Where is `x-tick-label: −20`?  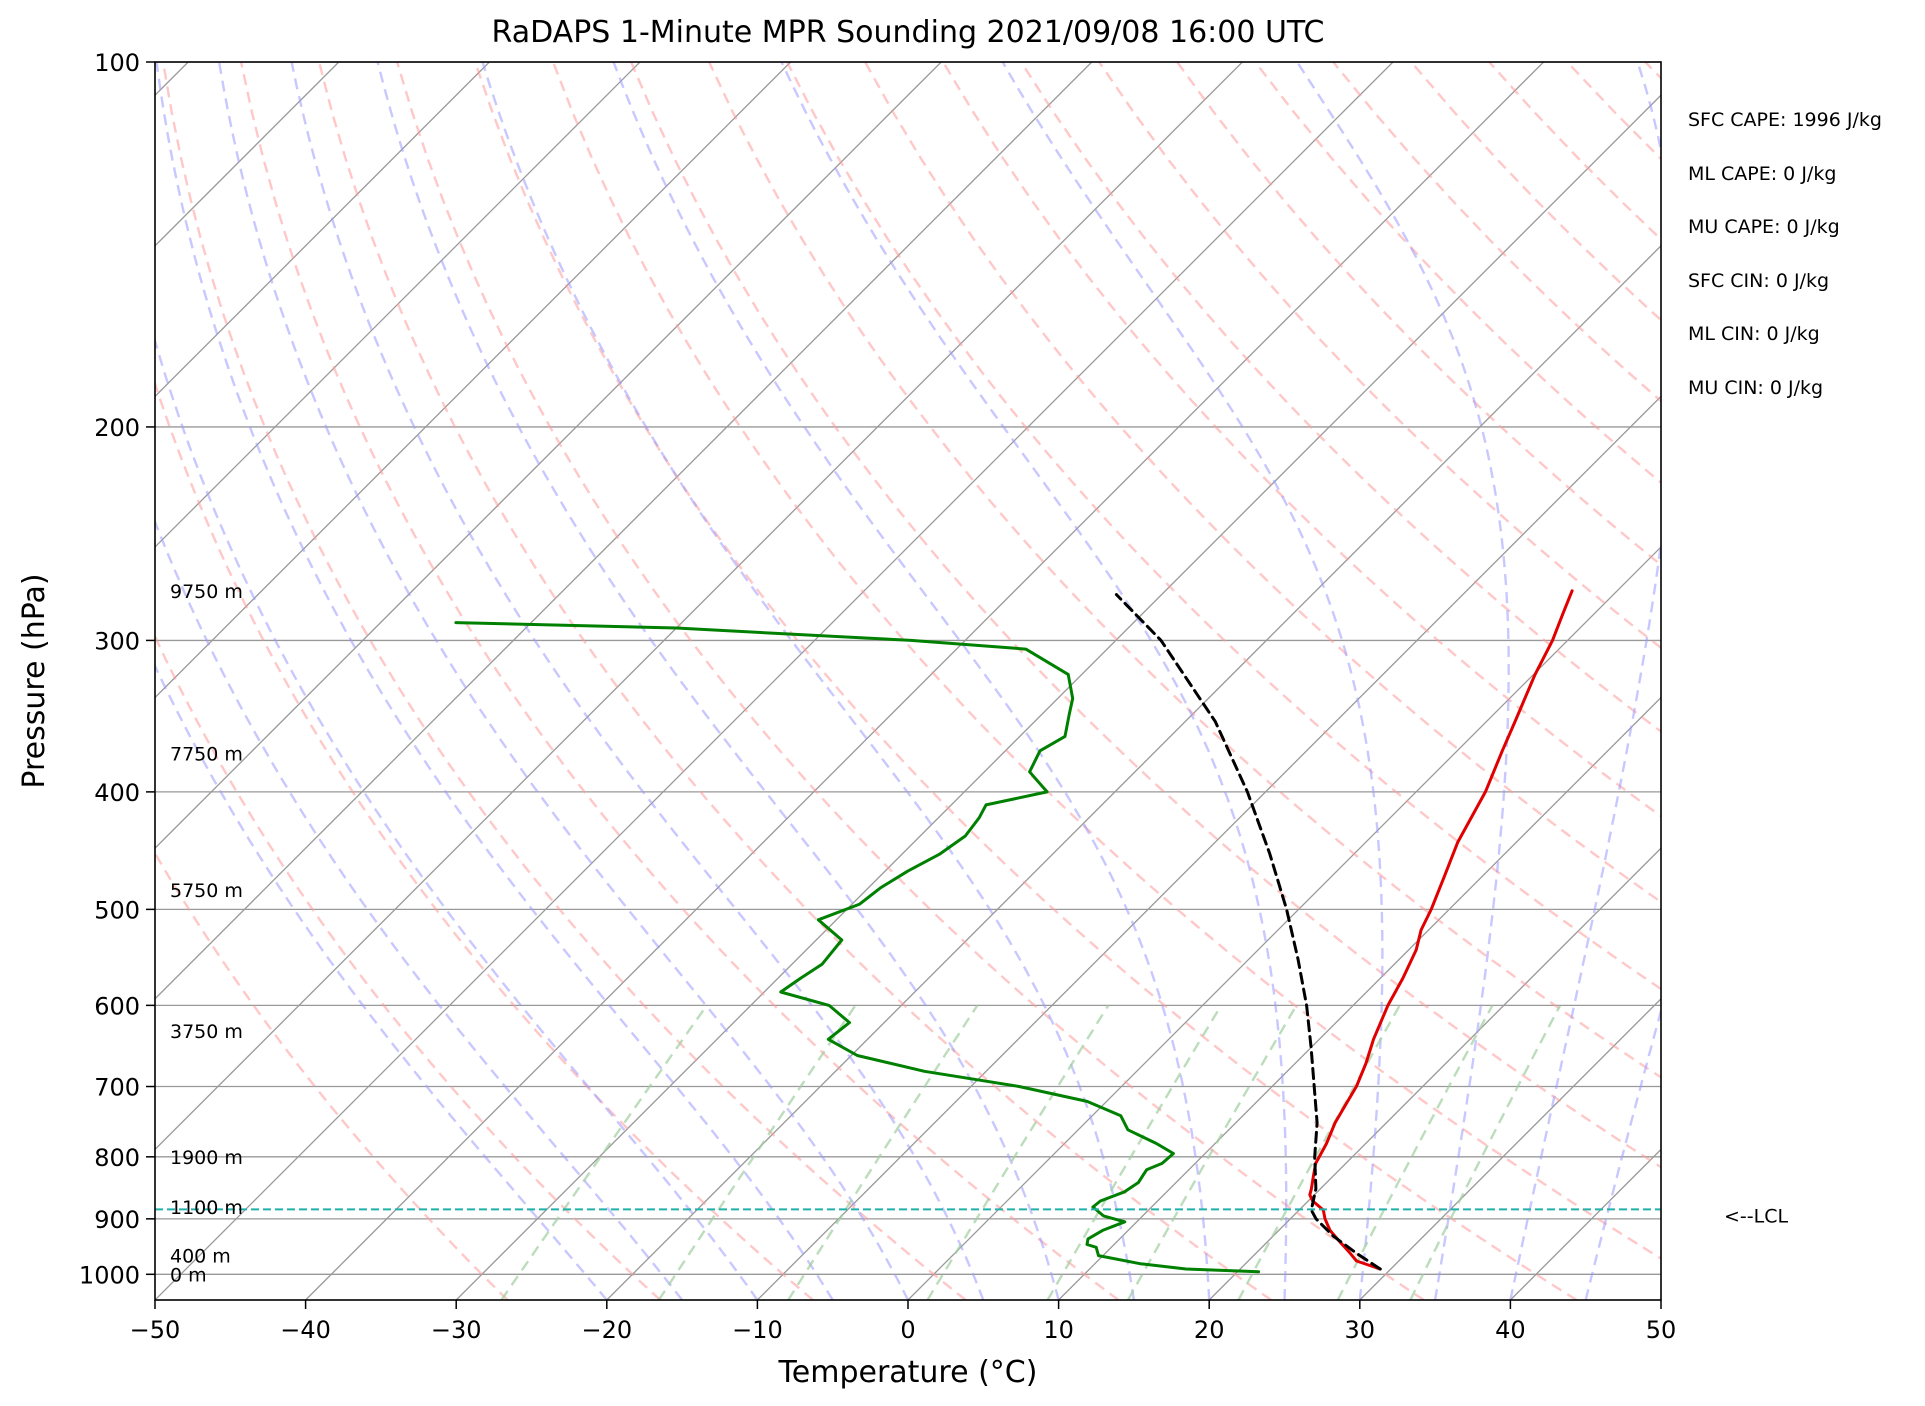
x-tick-label: −20 is located at coordinates (606, 1330).